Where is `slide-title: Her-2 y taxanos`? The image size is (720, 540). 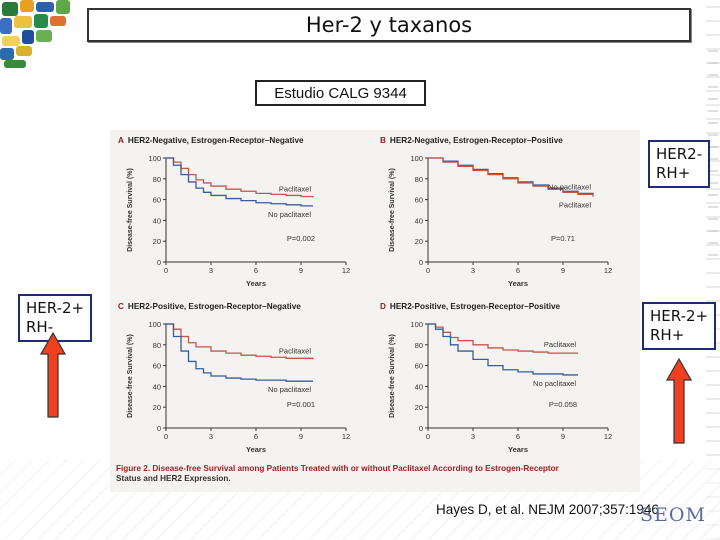
slide-title: Her-2 y taxanos is located at coordinates (389, 25).